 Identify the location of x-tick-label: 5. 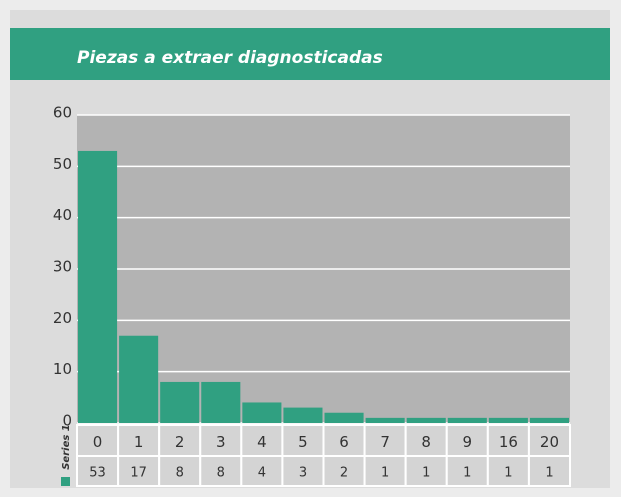
(303, 442).